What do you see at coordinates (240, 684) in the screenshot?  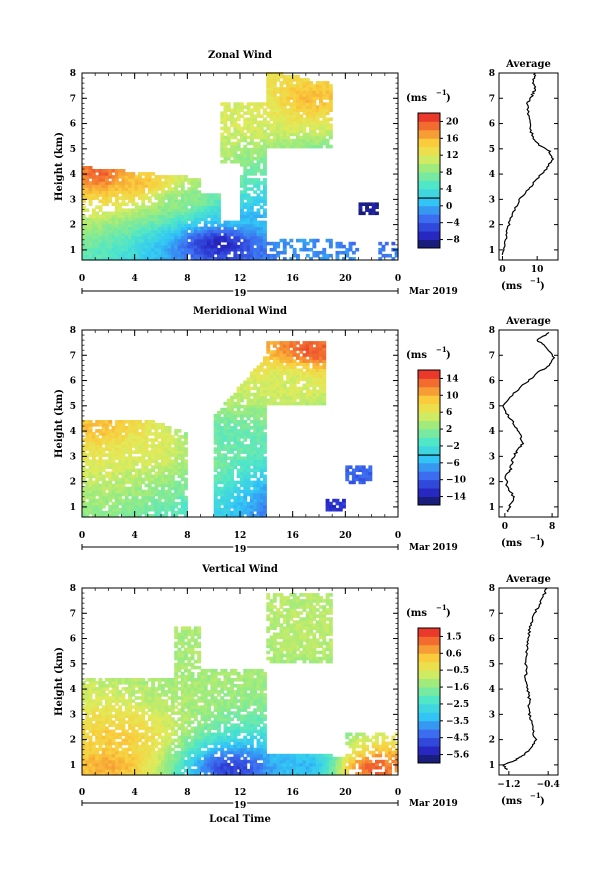 I see `heatmap-field` at bounding box center [240, 684].